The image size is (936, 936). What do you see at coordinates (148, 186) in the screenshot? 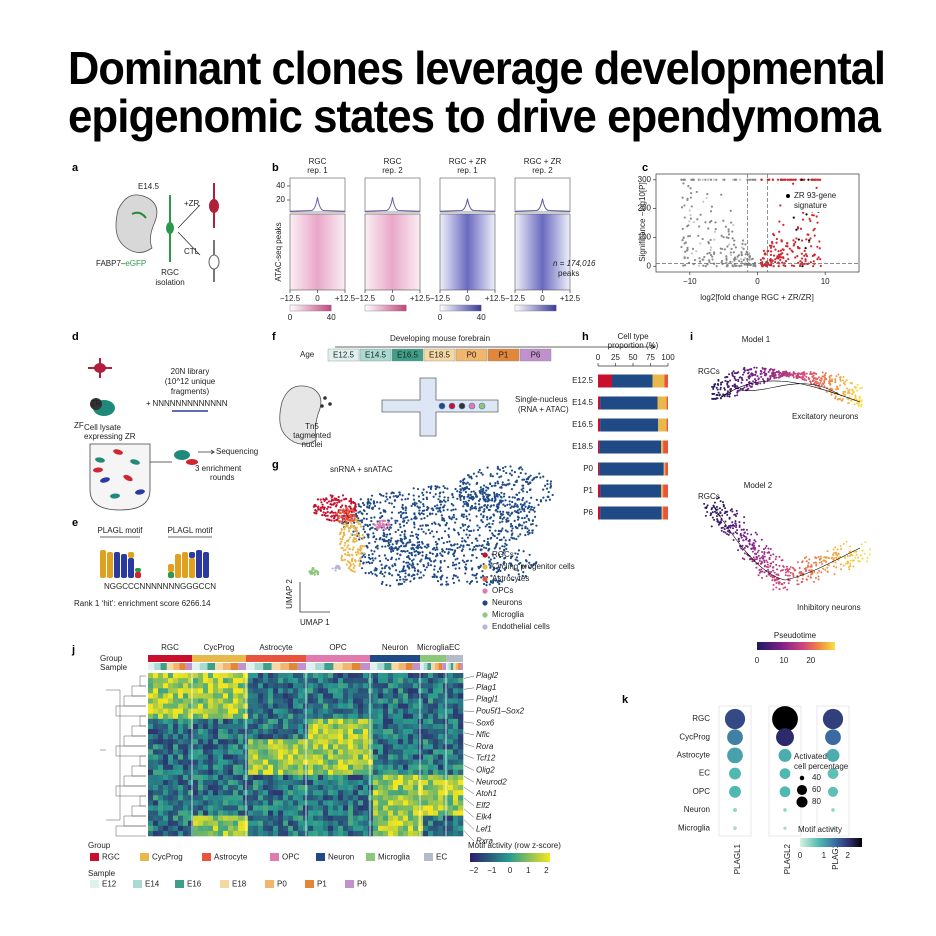
I see `label: E14.5` at bounding box center [148, 186].